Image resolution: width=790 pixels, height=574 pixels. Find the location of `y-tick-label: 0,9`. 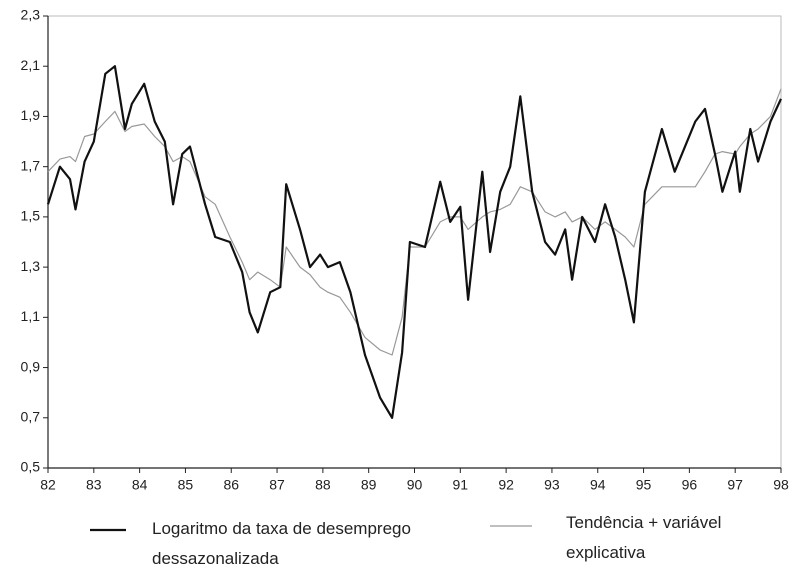

y-tick-label: 0,9 is located at coordinates (31, 366).